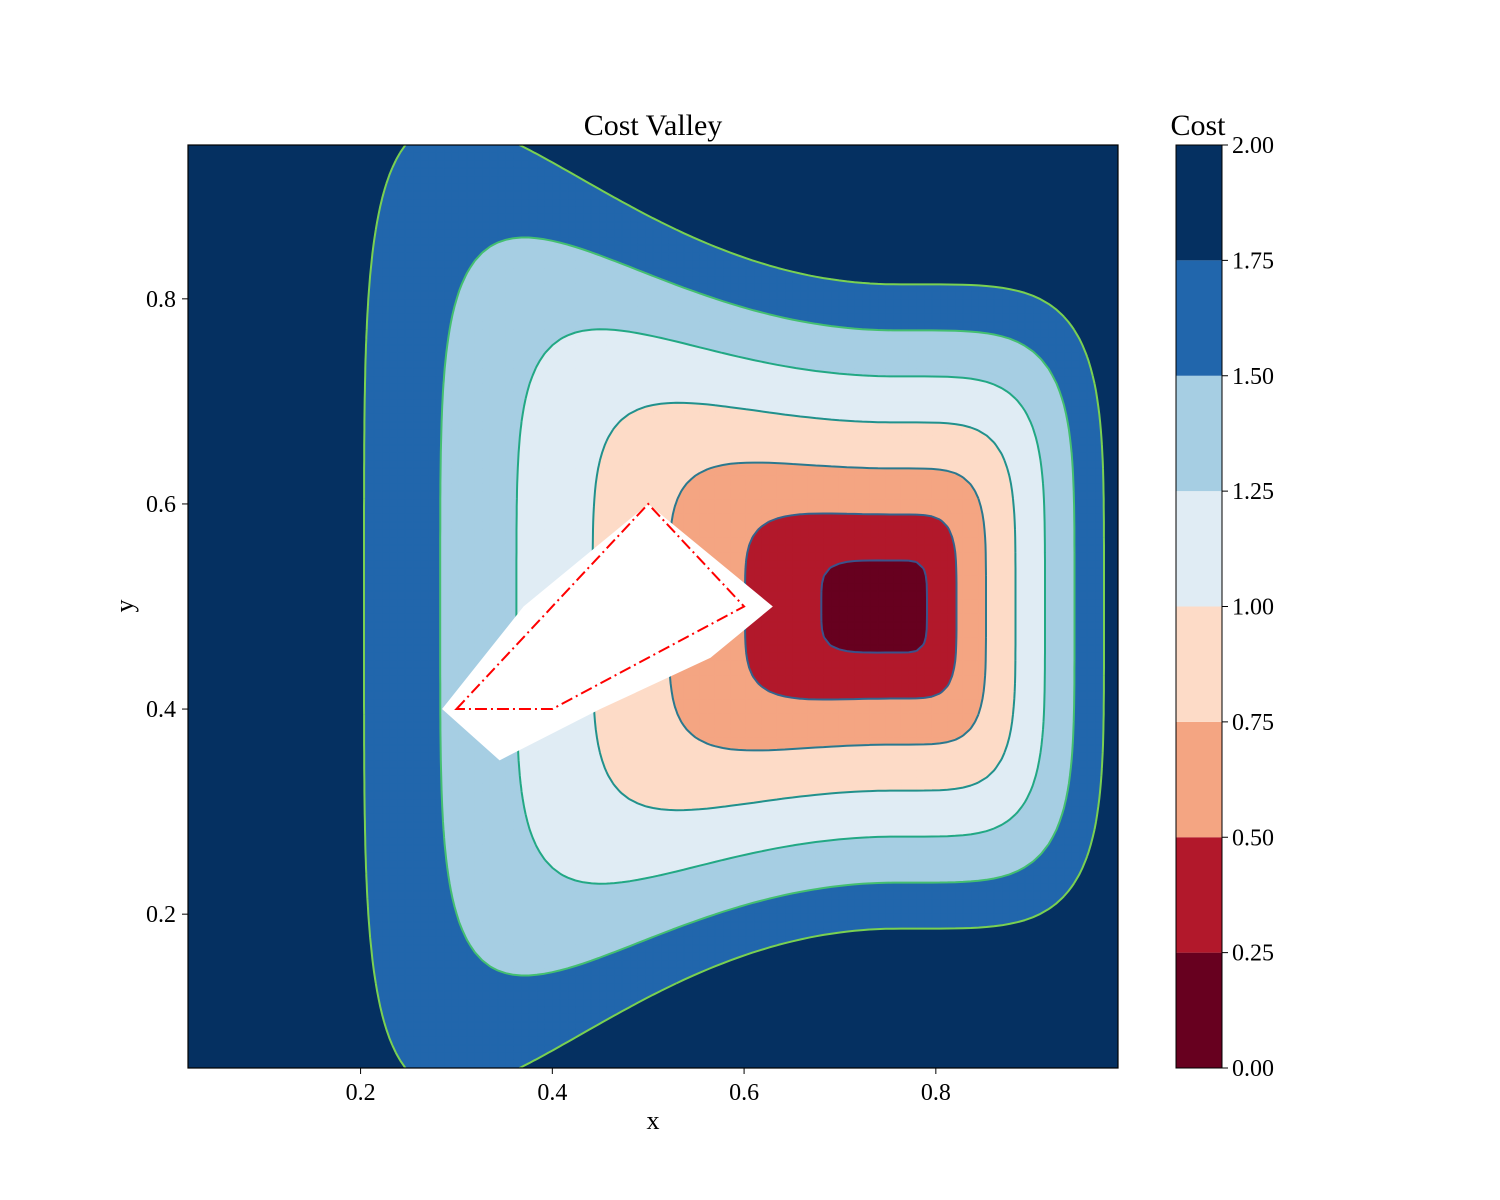 The image size is (1500, 1200). I want to click on y-axis-ticks: 0.2 0.4 0.6 0.8, so click(167, 607).